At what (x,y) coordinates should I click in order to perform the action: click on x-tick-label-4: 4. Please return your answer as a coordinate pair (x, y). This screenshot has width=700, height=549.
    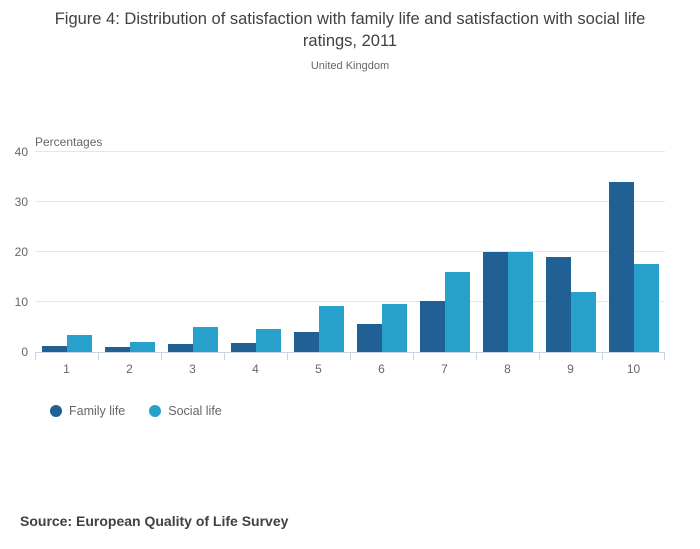
    Looking at the image, I should click on (255, 369).